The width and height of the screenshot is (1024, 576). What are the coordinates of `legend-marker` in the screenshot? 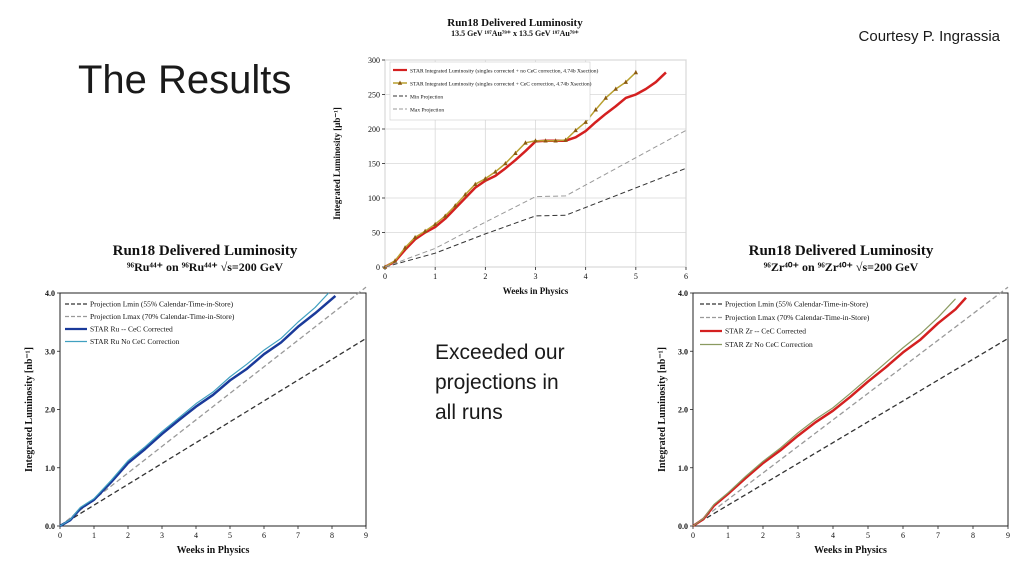 It's located at (400, 82).